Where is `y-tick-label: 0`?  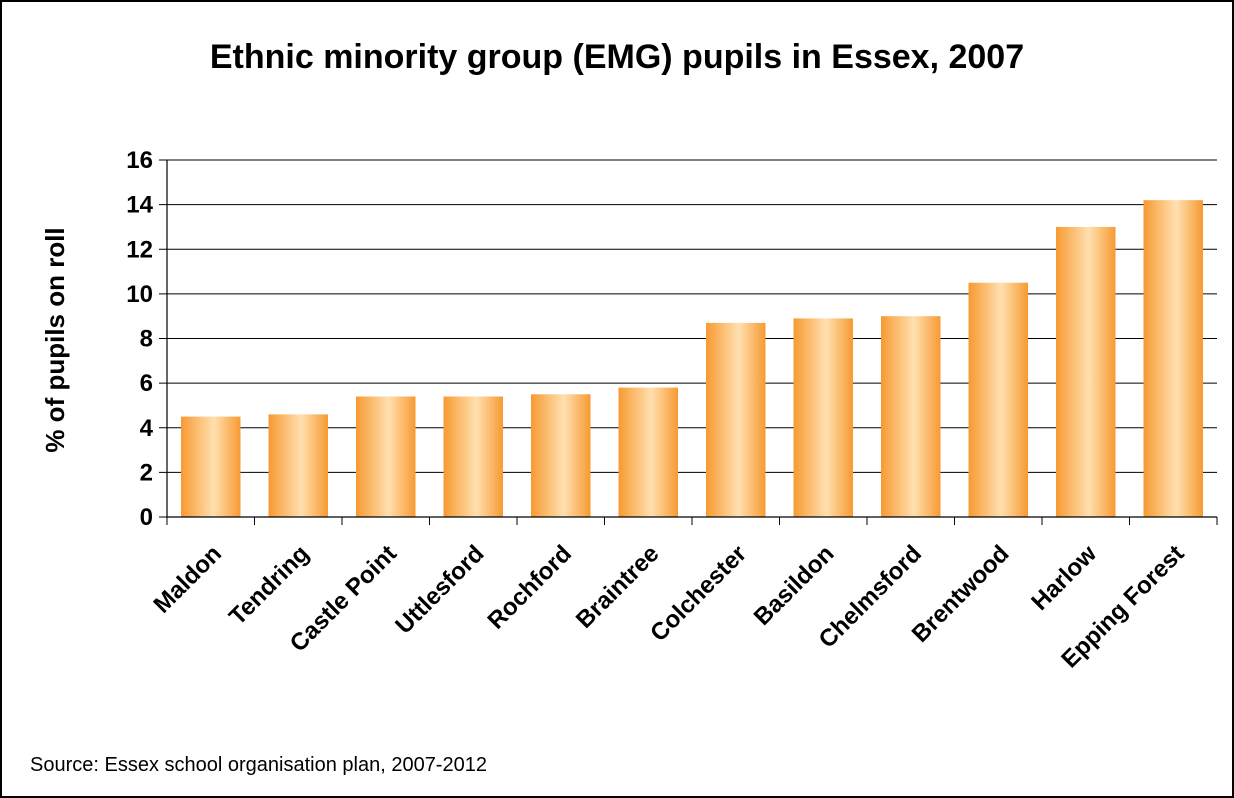 y-tick-label: 0 is located at coordinates (146, 517).